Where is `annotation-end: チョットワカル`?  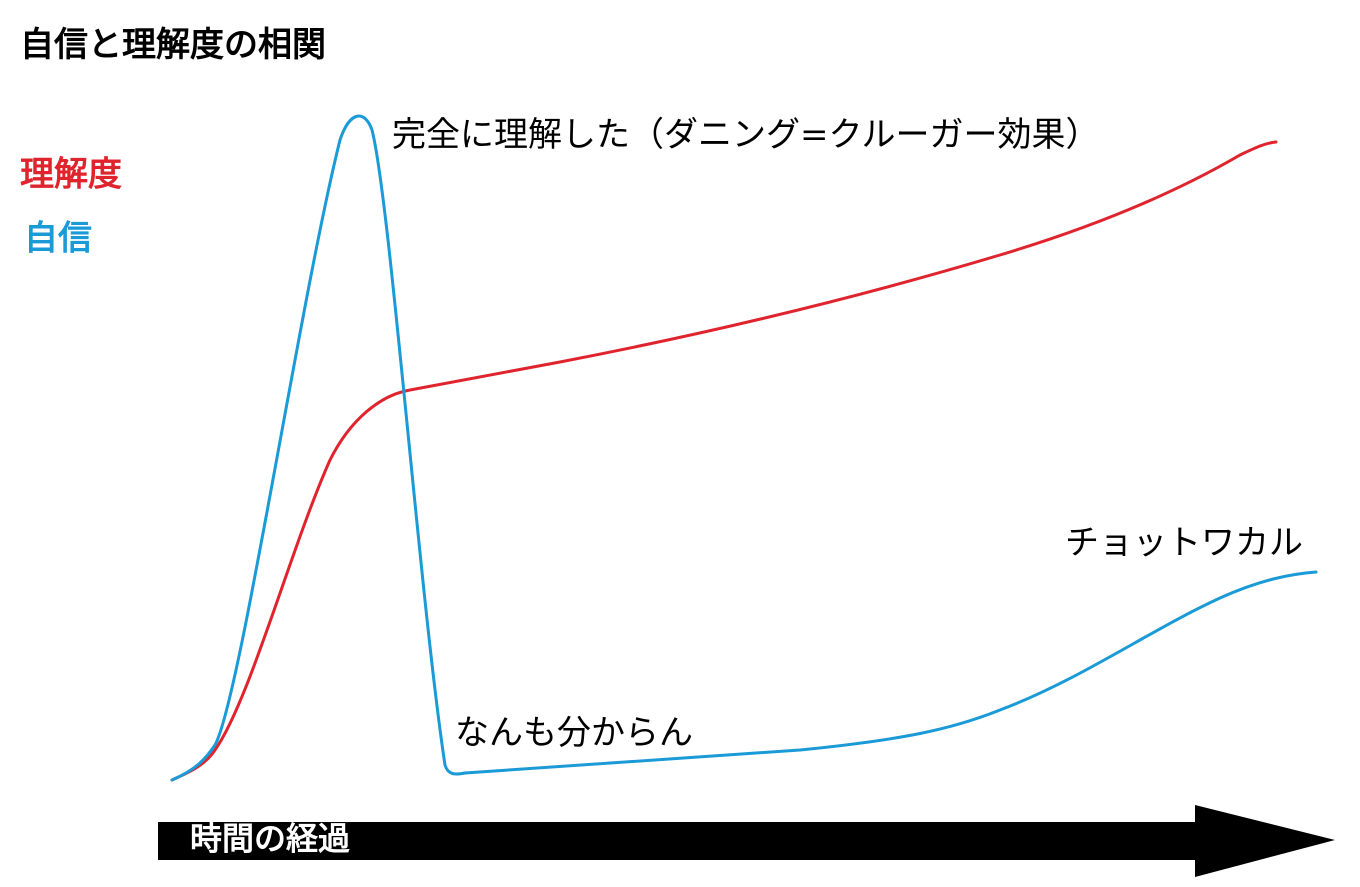 annotation-end: チョットワカル is located at coordinates (1184, 543).